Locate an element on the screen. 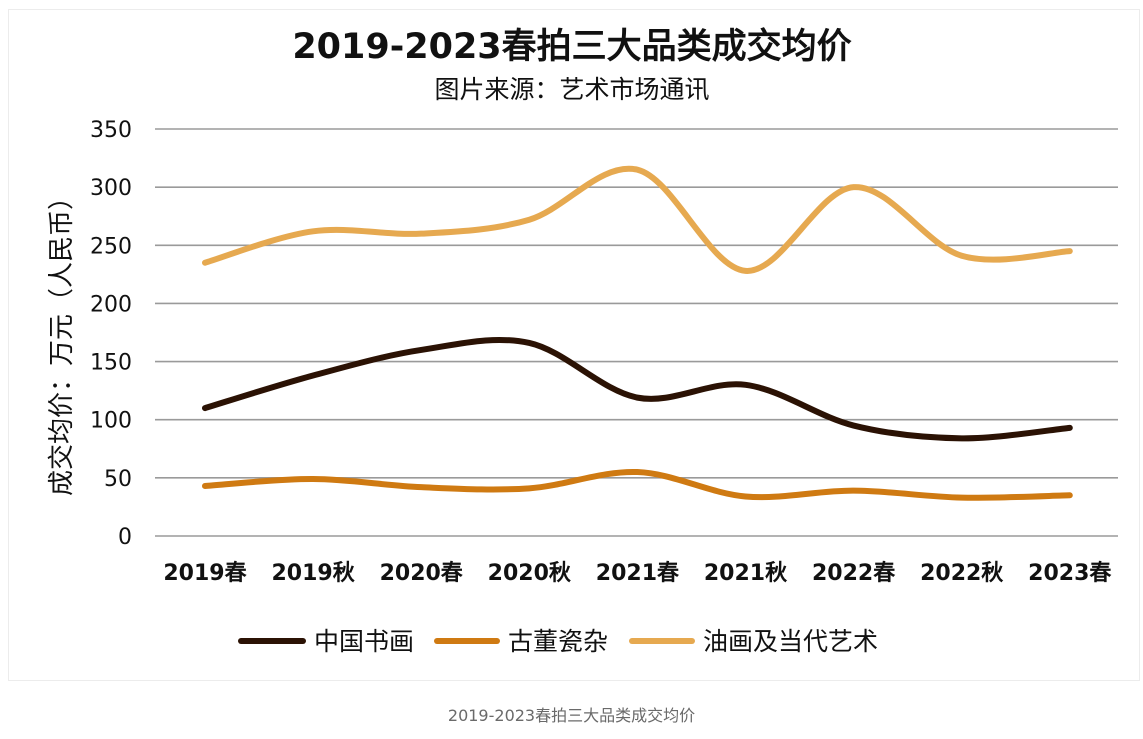 The height and width of the screenshot is (739, 1143). x-tick-label: 2021春 is located at coordinates (637, 573).